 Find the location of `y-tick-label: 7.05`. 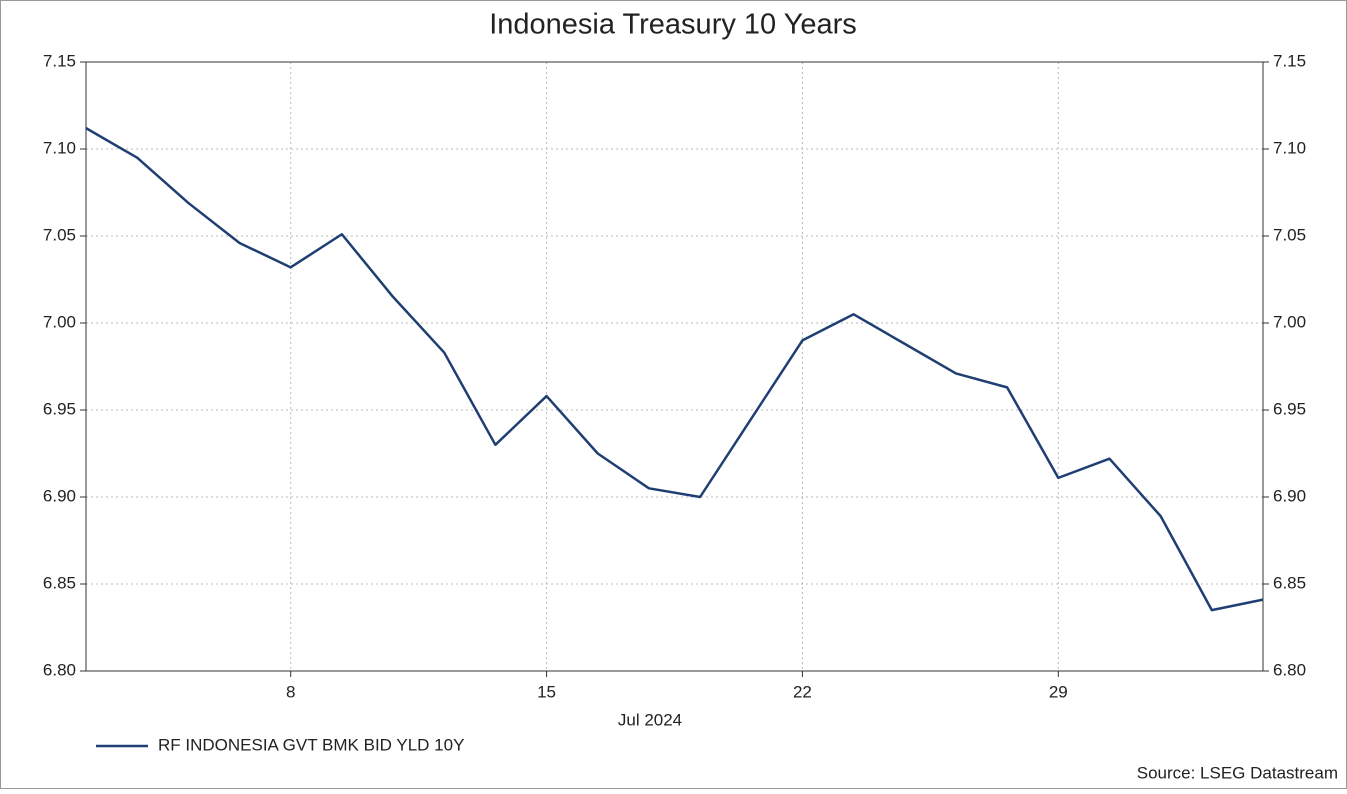

y-tick-label: 7.05 is located at coordinates (59, 234).